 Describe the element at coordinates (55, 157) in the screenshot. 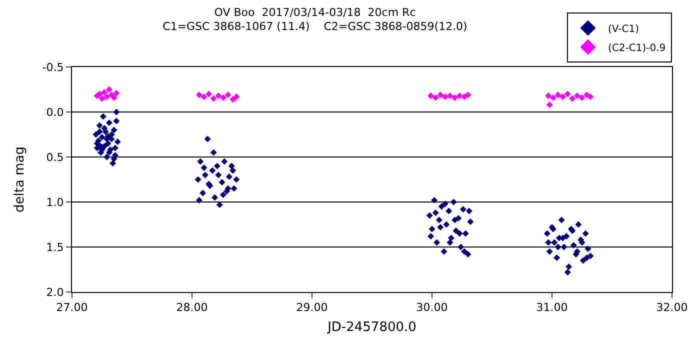

I see `y-tick-label: 0.5` at that location.